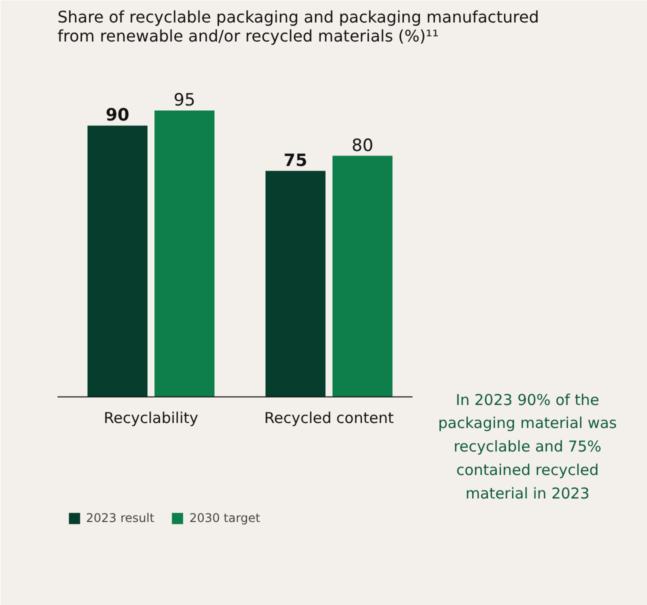 Image resolution: width=647 pixels, height=605 pixels. What do you see at coordinates (224, 518) in the screenshot?
I see `legend-label: 2030 target` at bounding box center [224, 518].